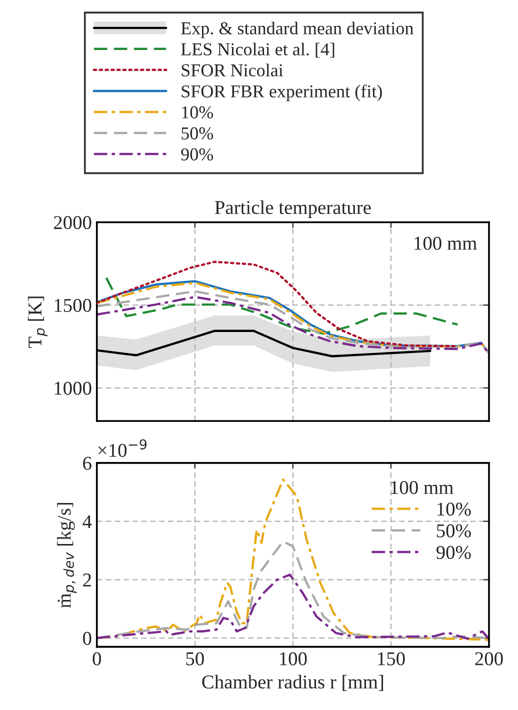 The image size is (518, 710). What do you see at coordinates (96, 659) in the screenshot?
I see `x-tick-label: 0` at bounding box center [96, 659].